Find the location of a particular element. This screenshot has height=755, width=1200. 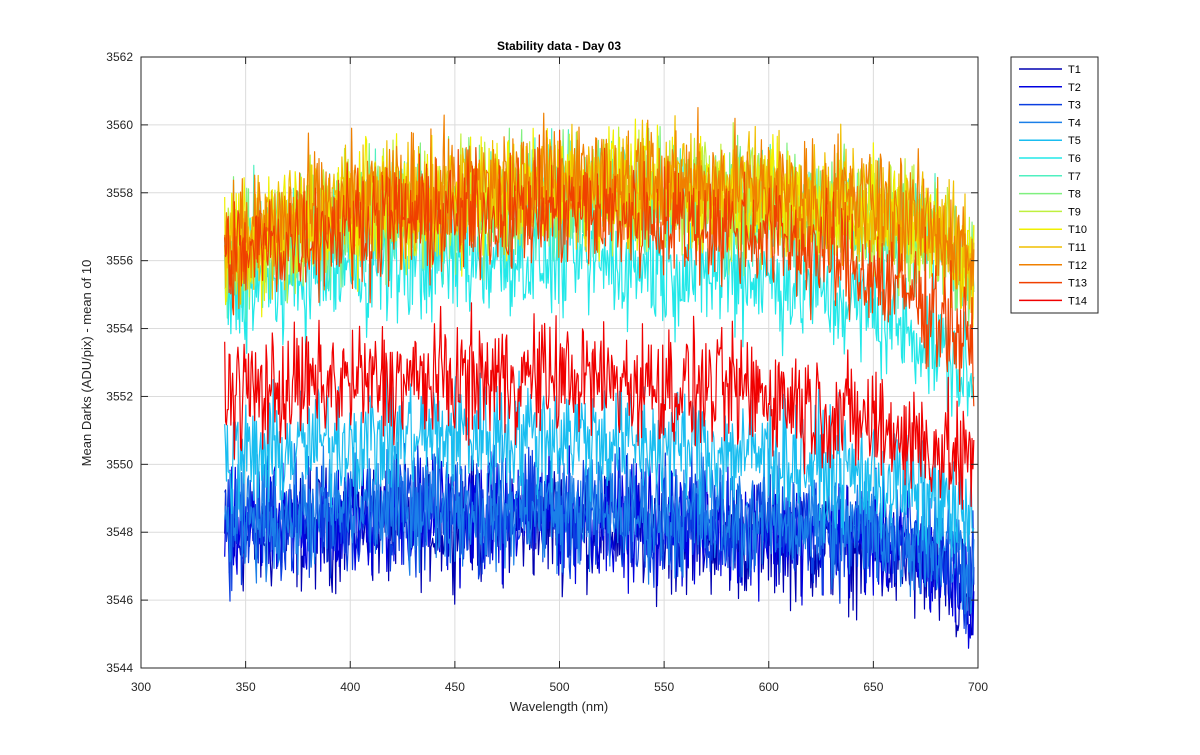

y-tick-label: 3552 is located at coordinates (119, 396).